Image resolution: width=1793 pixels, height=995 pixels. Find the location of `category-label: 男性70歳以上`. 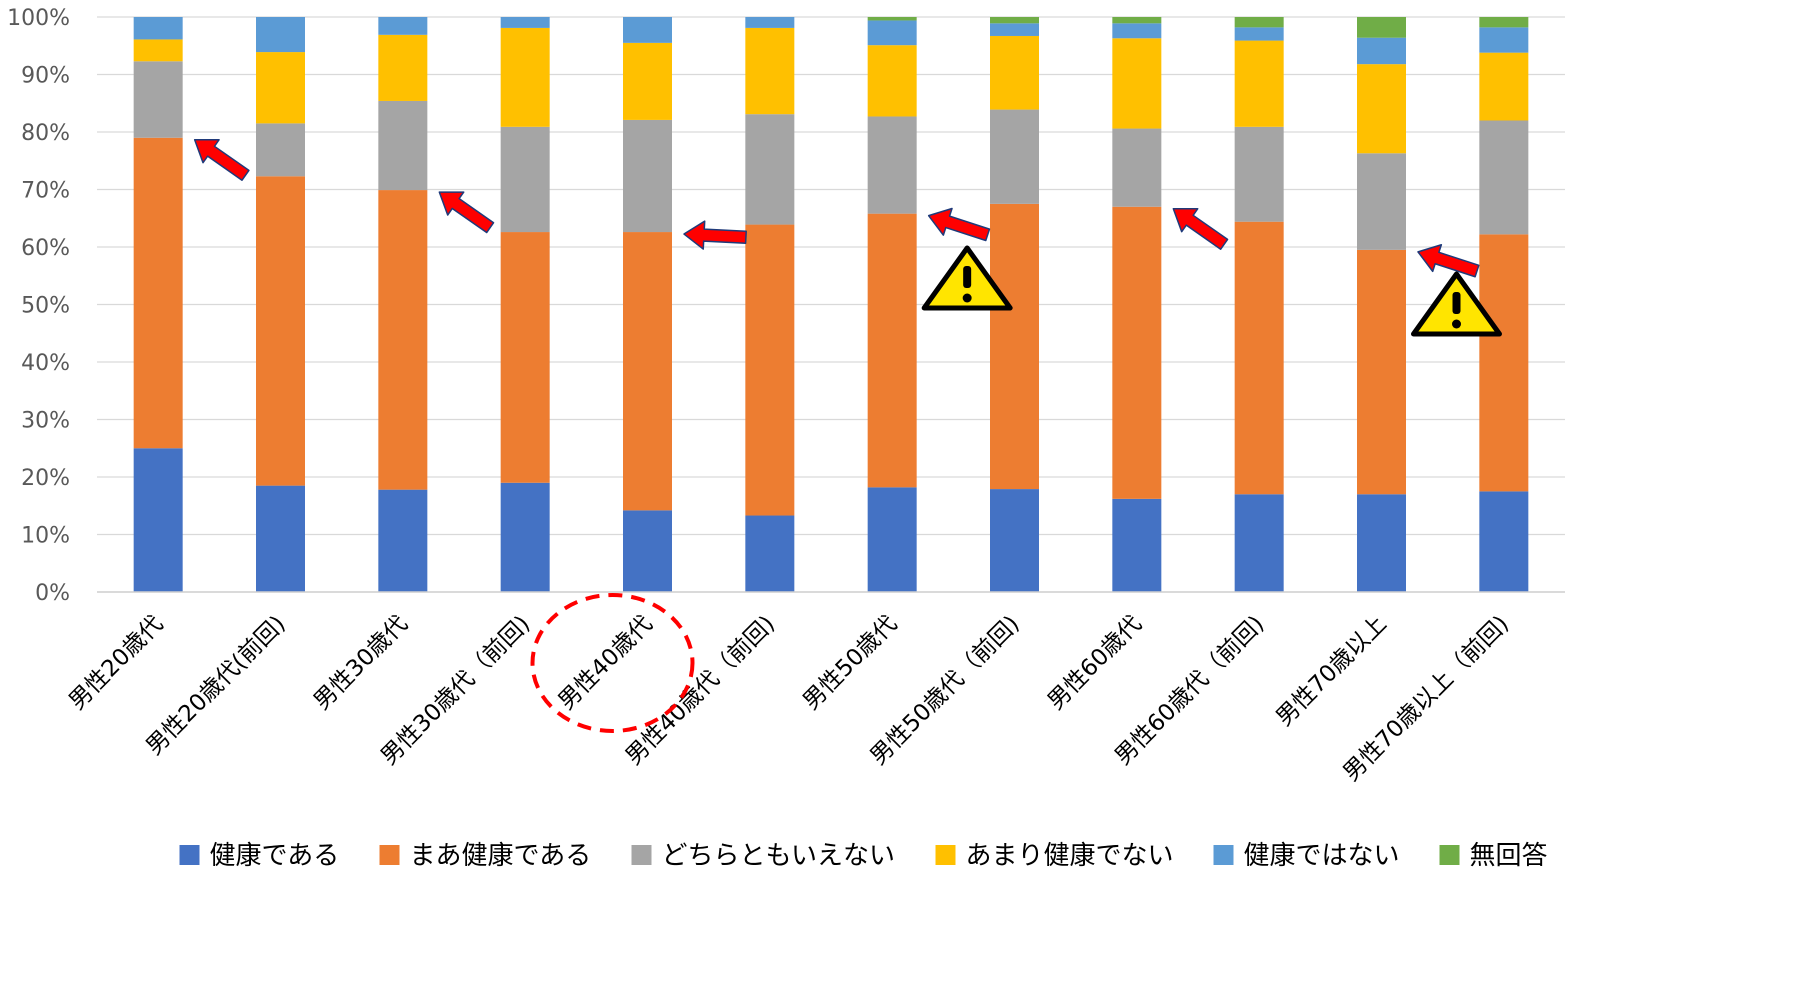

category-label: 男性70歳以上 is located at coordinates (1331, 671).